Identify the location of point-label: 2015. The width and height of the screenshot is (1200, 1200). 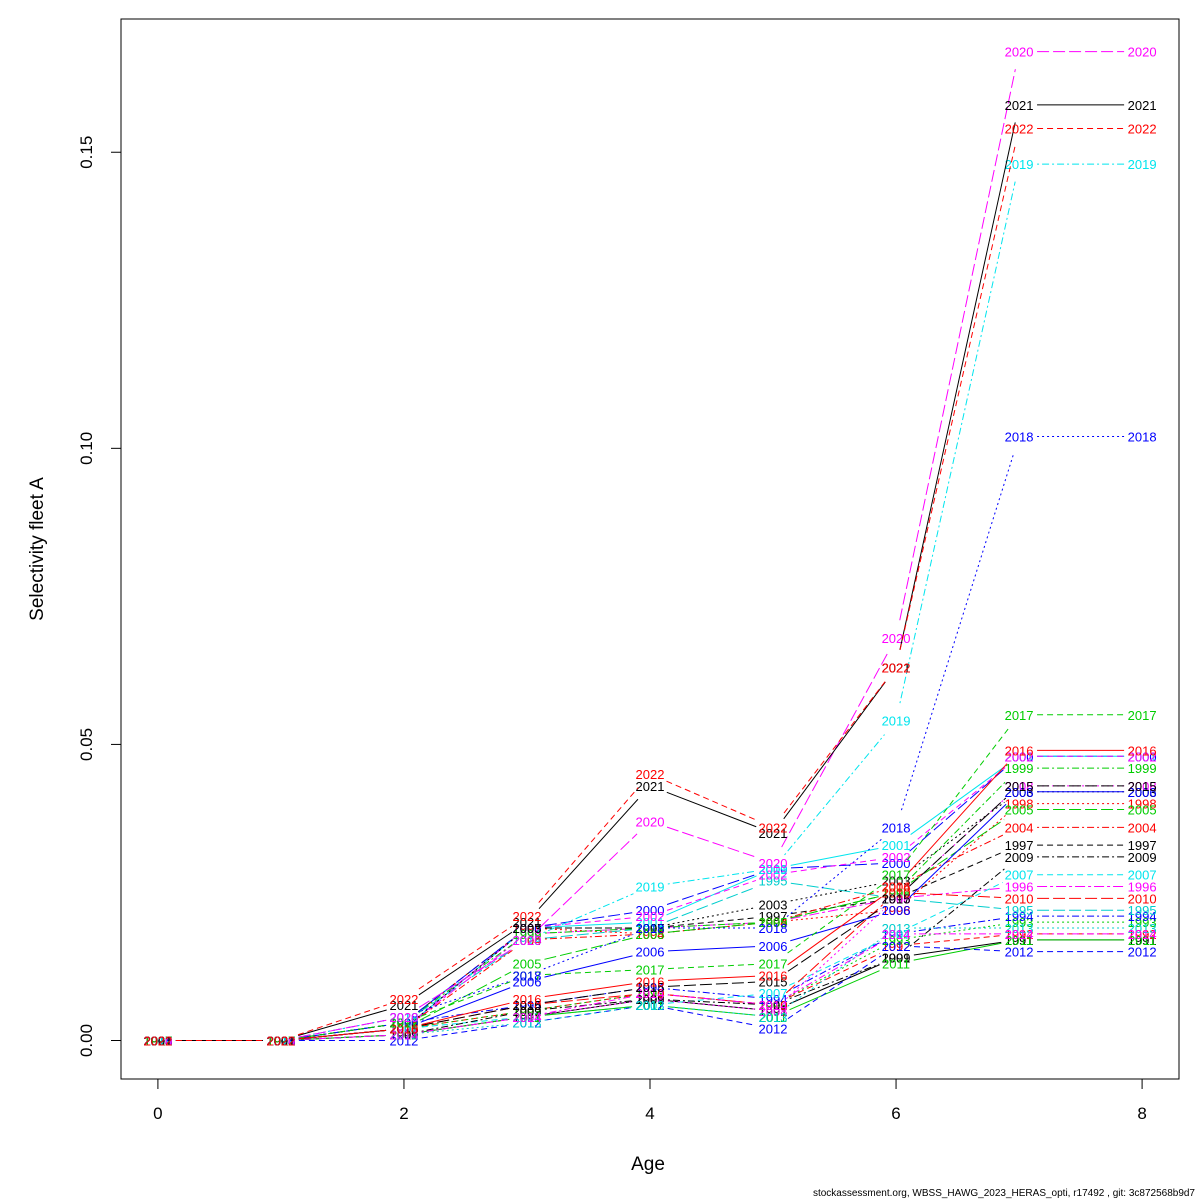
(157, 1041).